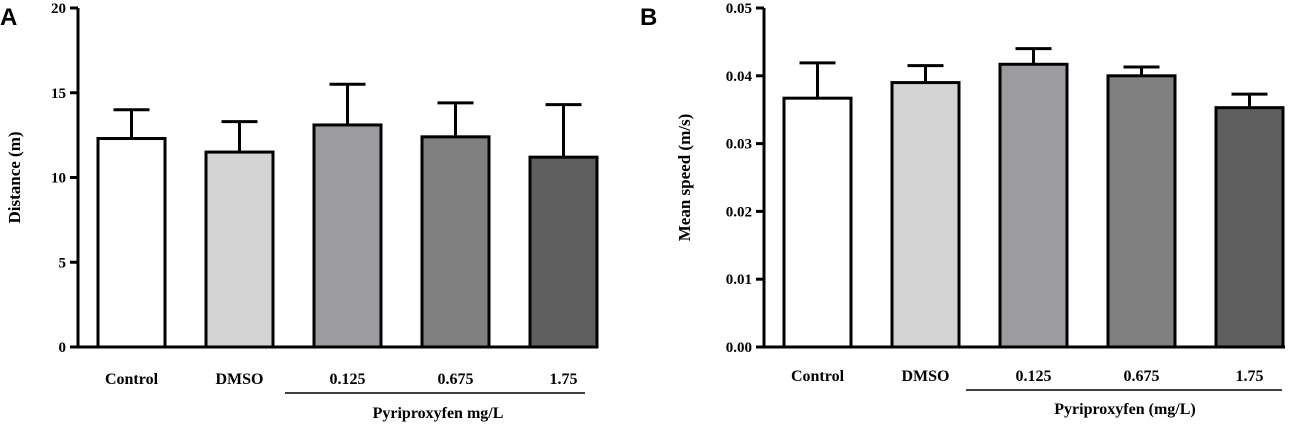 This screenshot has height=425, width=1300. I want to click on a-y-tick-label-2: 10, so click(58, 179).